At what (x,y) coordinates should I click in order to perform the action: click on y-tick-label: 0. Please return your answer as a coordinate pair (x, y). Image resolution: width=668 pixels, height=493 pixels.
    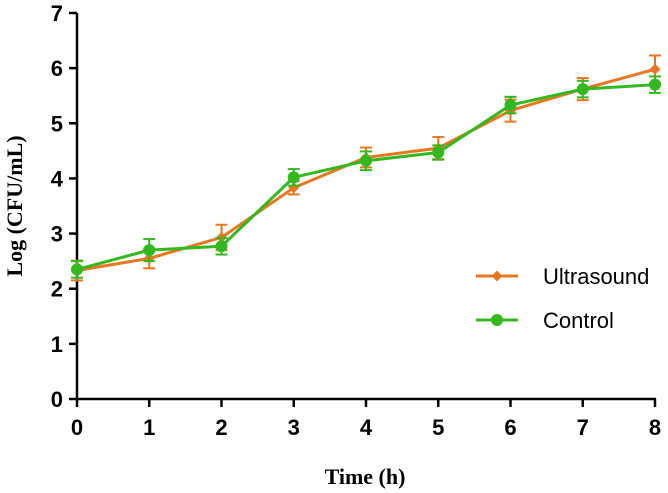
    Looking at the image, I should click on (57, 399).